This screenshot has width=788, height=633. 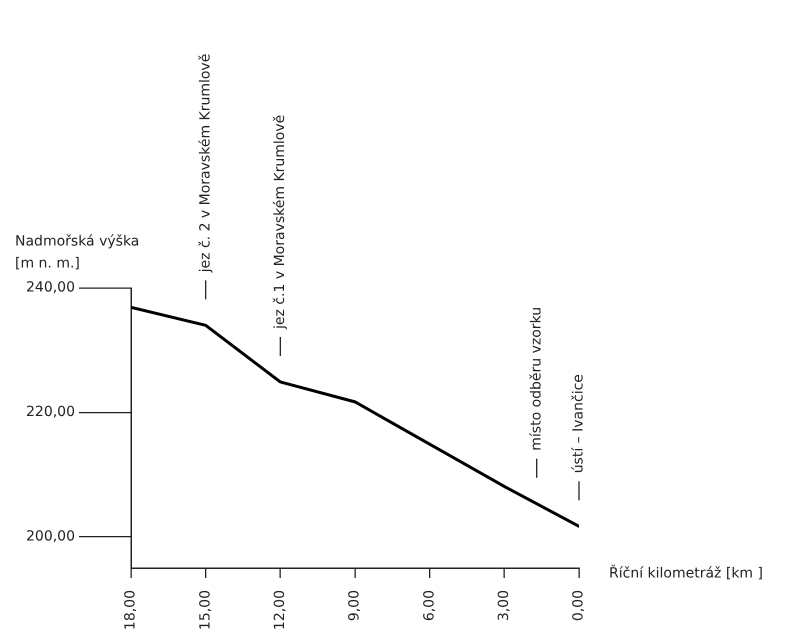 I want to click on x-tick-label: 0,00, so click(x=578, y=606).